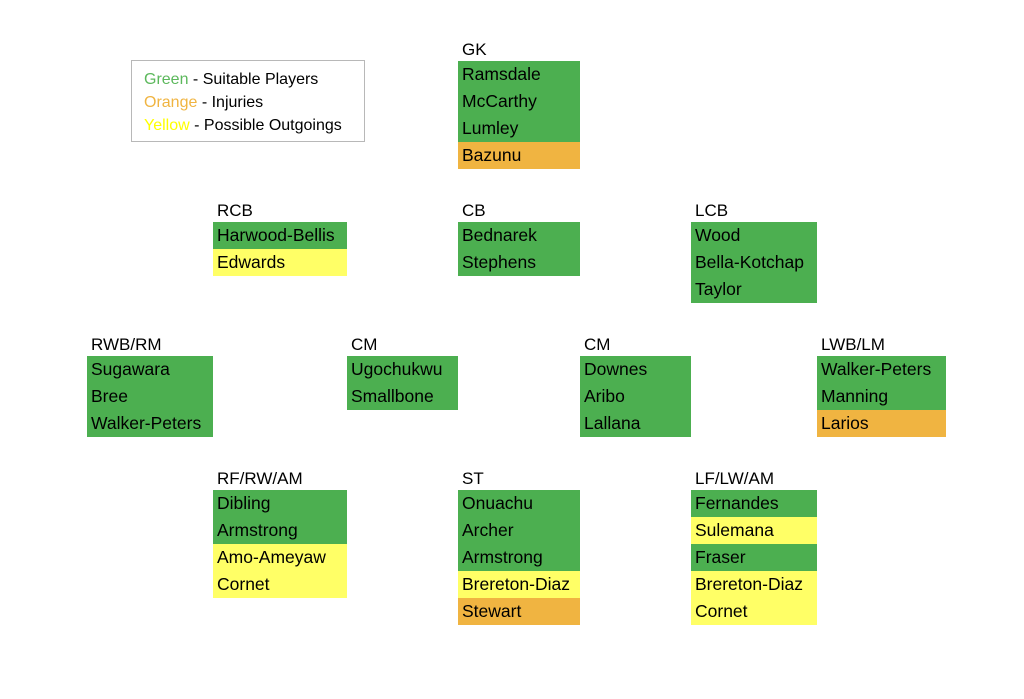 The image size is (1024, 699). What do you see at coordinates (519, 74) in the screenshot?
I see `player-cell: Ramsdale` at bounding box center [519, 74].